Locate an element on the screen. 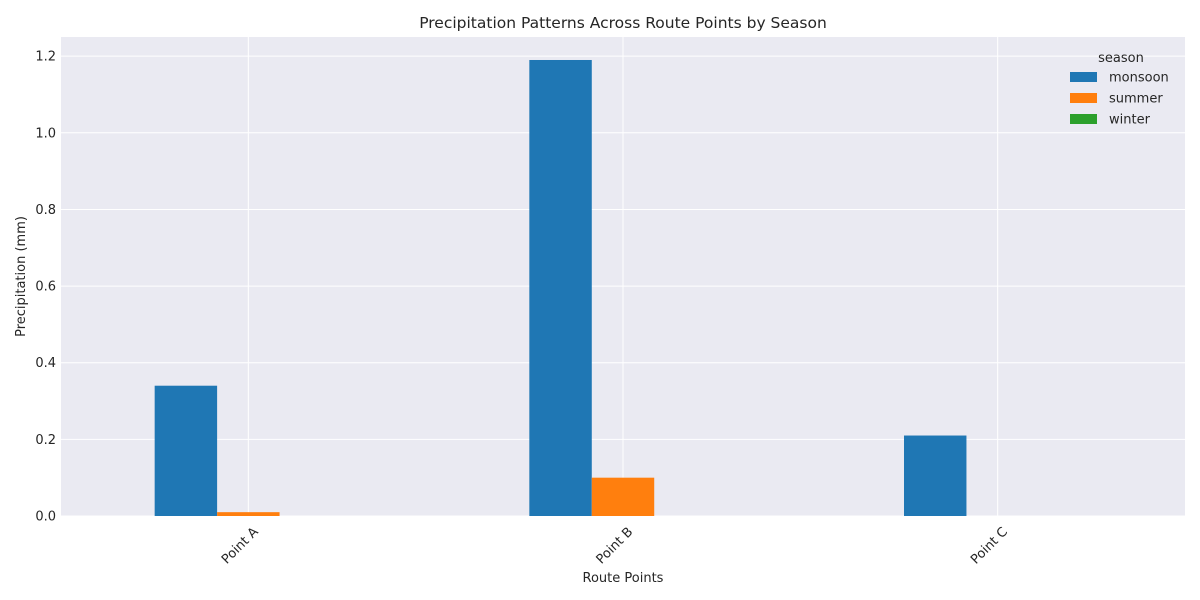  legend-swatch-summer is located at coordinates (1083, 98).